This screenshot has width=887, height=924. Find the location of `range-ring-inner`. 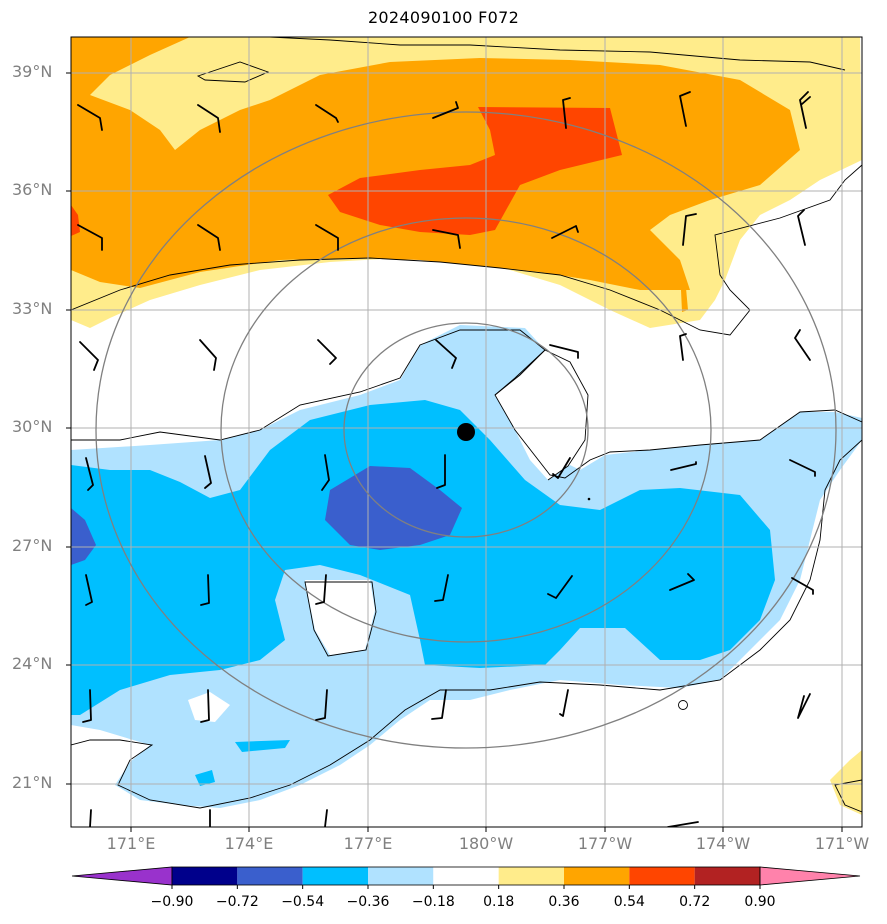

range-ring-inner is located at coordinates (466, 430).